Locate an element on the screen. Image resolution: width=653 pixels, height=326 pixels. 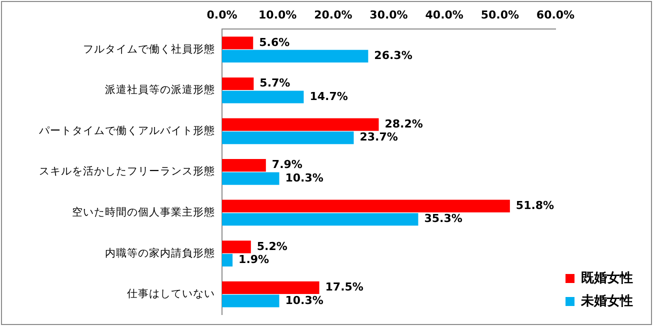
x-tick-label: 60.0% is located at coordinates (555, 15).